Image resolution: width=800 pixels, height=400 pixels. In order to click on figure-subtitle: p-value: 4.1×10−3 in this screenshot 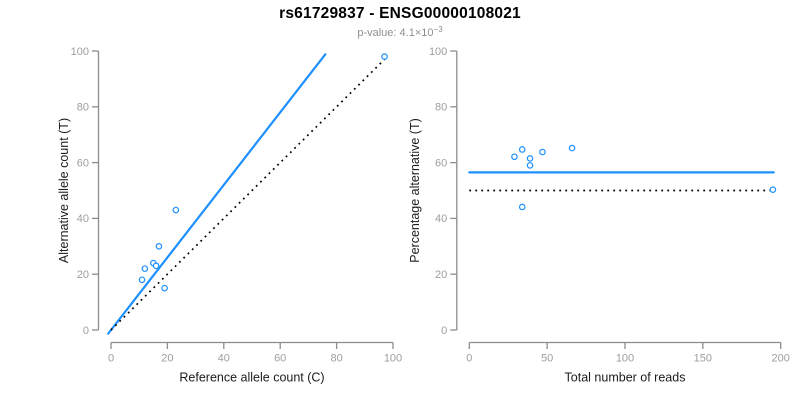, I will do `click(400, 32)`.